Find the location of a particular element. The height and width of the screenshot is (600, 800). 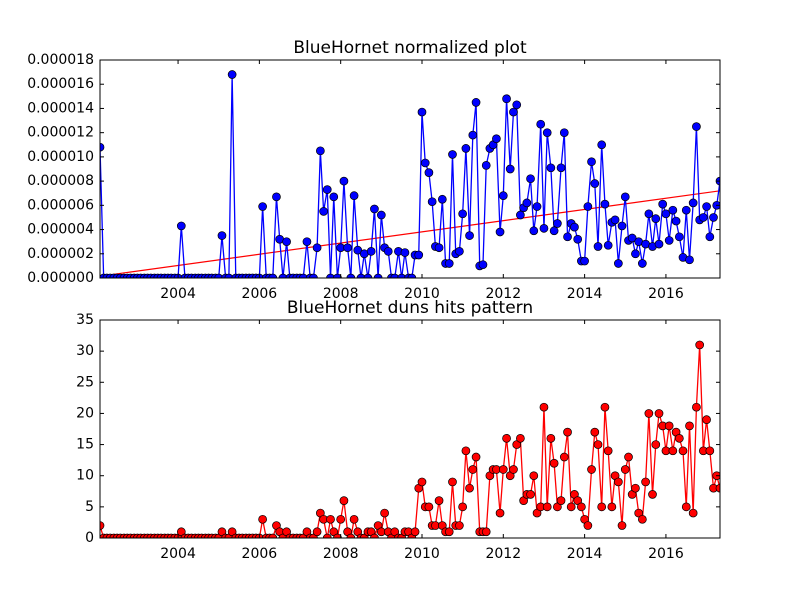

y-tick-label: 5 is located at coordinates (89, 507).